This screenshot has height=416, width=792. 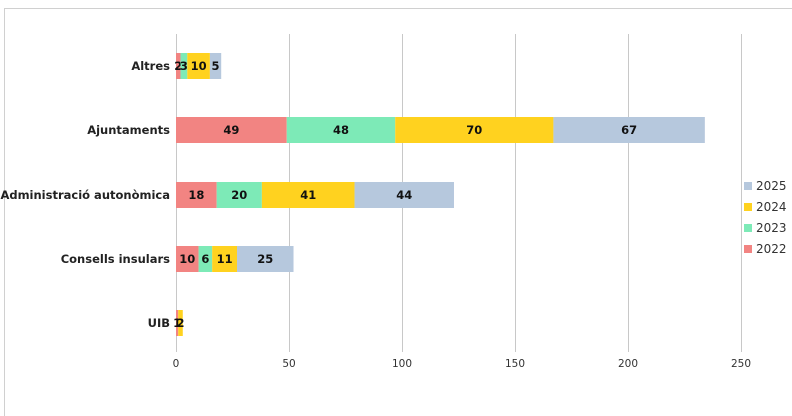 I want to click on category-label-2: Administració autonòmica, so click(x=85, y=195).